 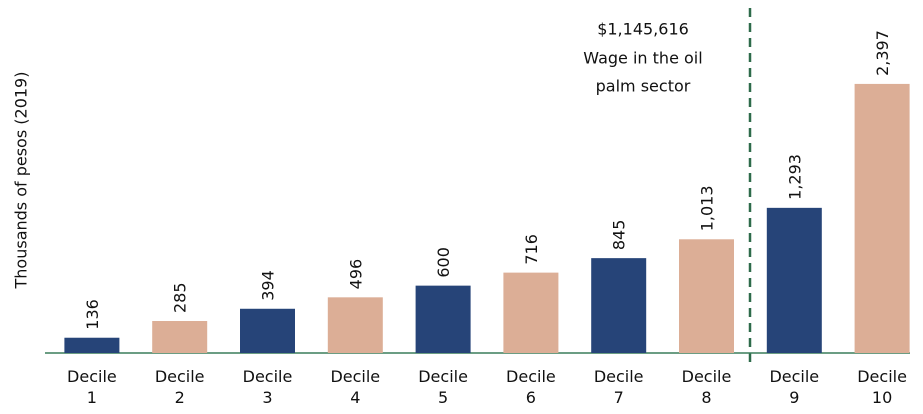 I want to click on x-tick-label: Decile 3, so click(x=267, y=387).